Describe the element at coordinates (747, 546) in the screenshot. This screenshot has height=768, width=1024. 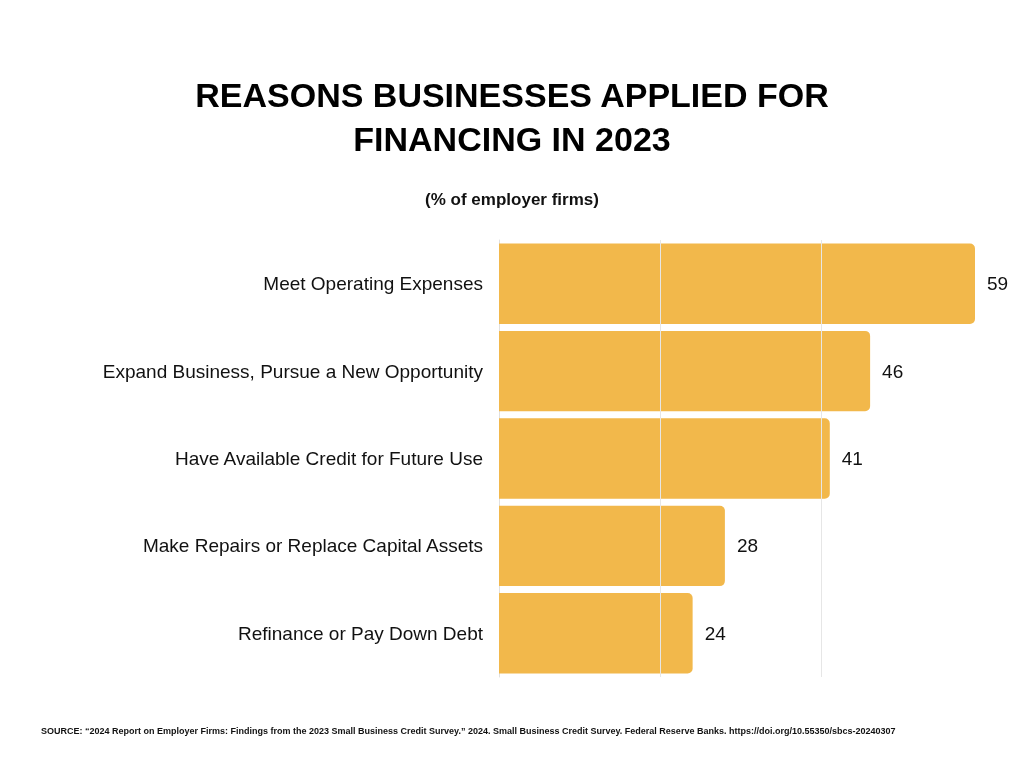
I see `data-label: 28` at that location.